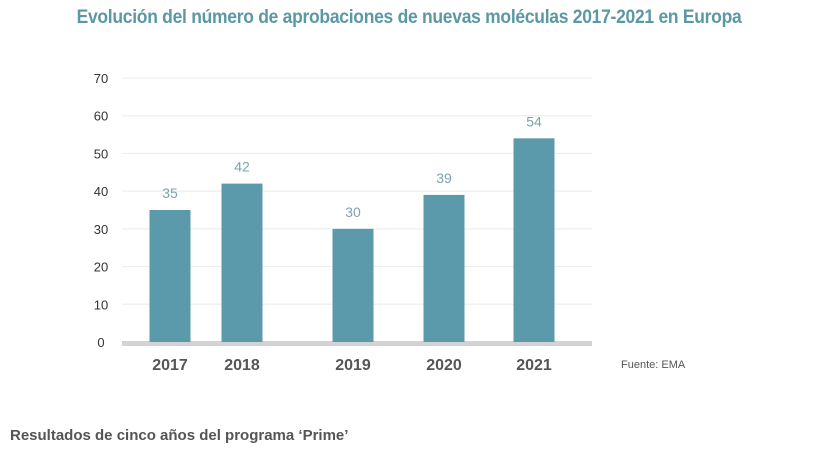  Describe the element at coordinates (101, 210) in the screenshot. I see `y-axis-ticks: 0 10 20 30 40 50 60 70` at that location.